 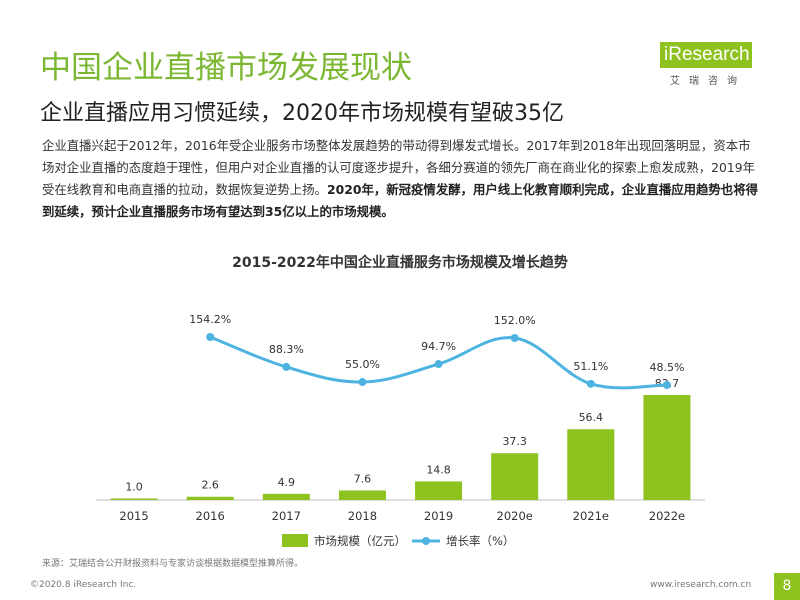 What do you see at coordinates (286, 349) in the screenshot?
I see `growth-label-2017: 88.3%` at bounding box center [286, 349].